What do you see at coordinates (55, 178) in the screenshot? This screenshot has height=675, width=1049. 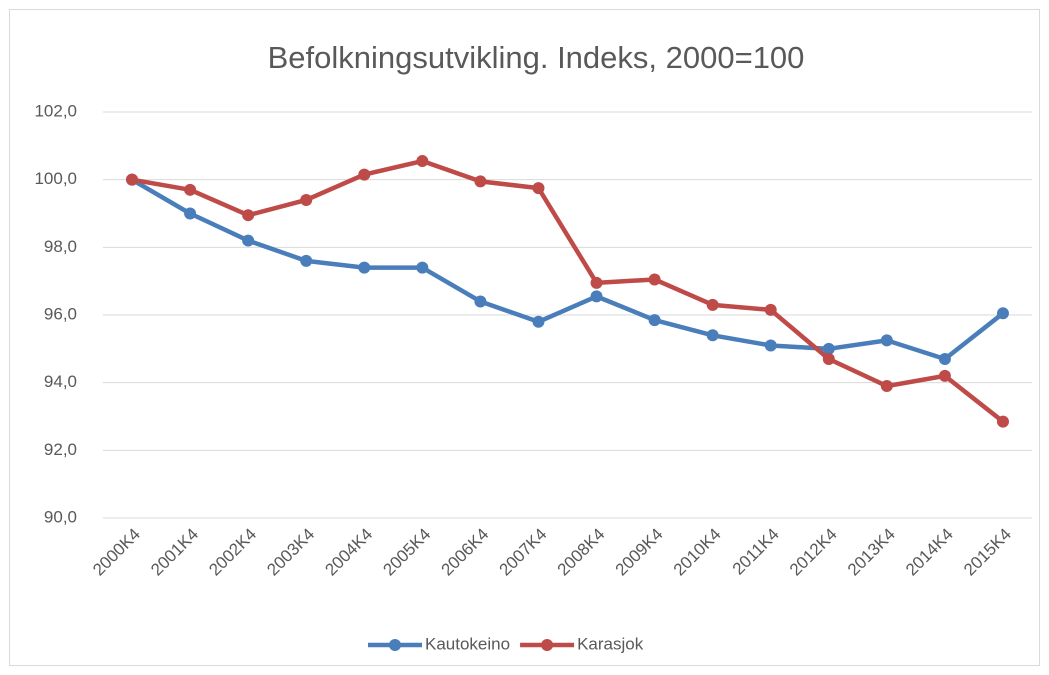 I see `y-tick-label: 100,0` at bounding box center [55, 178].